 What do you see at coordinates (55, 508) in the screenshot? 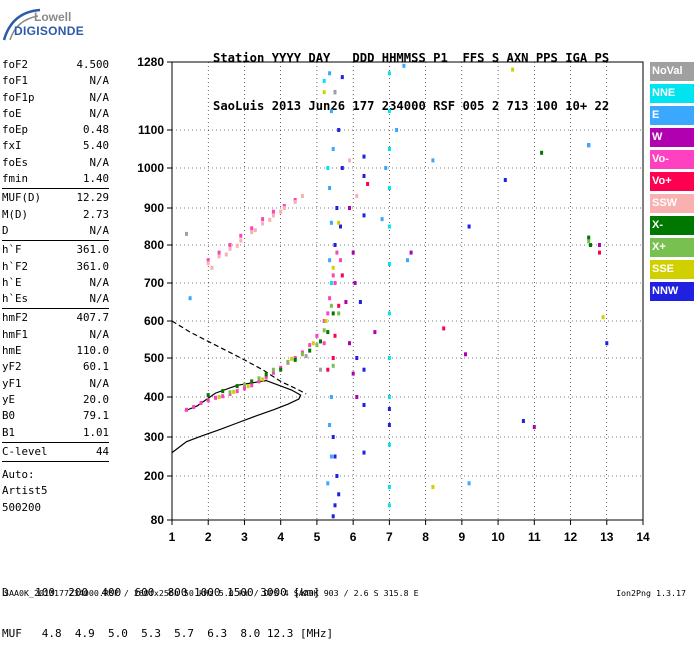
I see `param-row: 500200` at bounding box center [55, 508].